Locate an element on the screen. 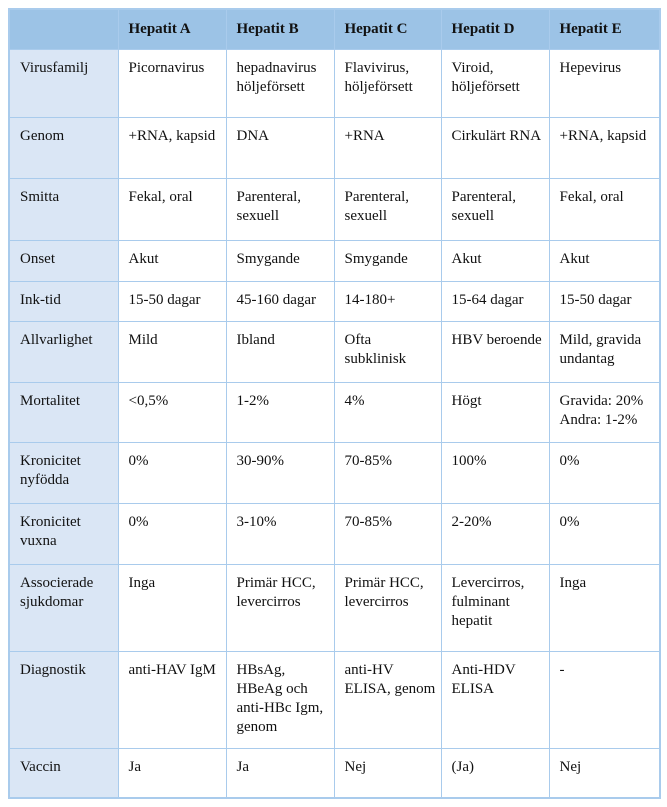  row-label: Ink-tid is located at coordinates (63, 301).